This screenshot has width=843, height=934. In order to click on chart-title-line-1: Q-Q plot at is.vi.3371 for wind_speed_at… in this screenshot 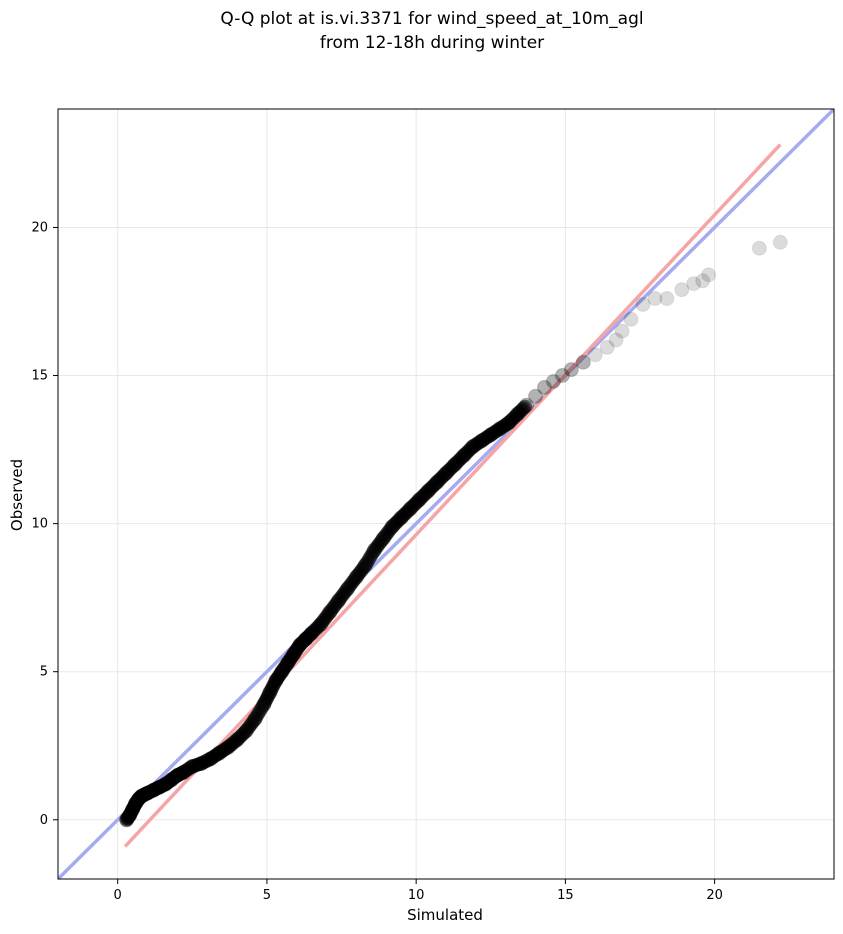, I will do `click(431, 19)`.